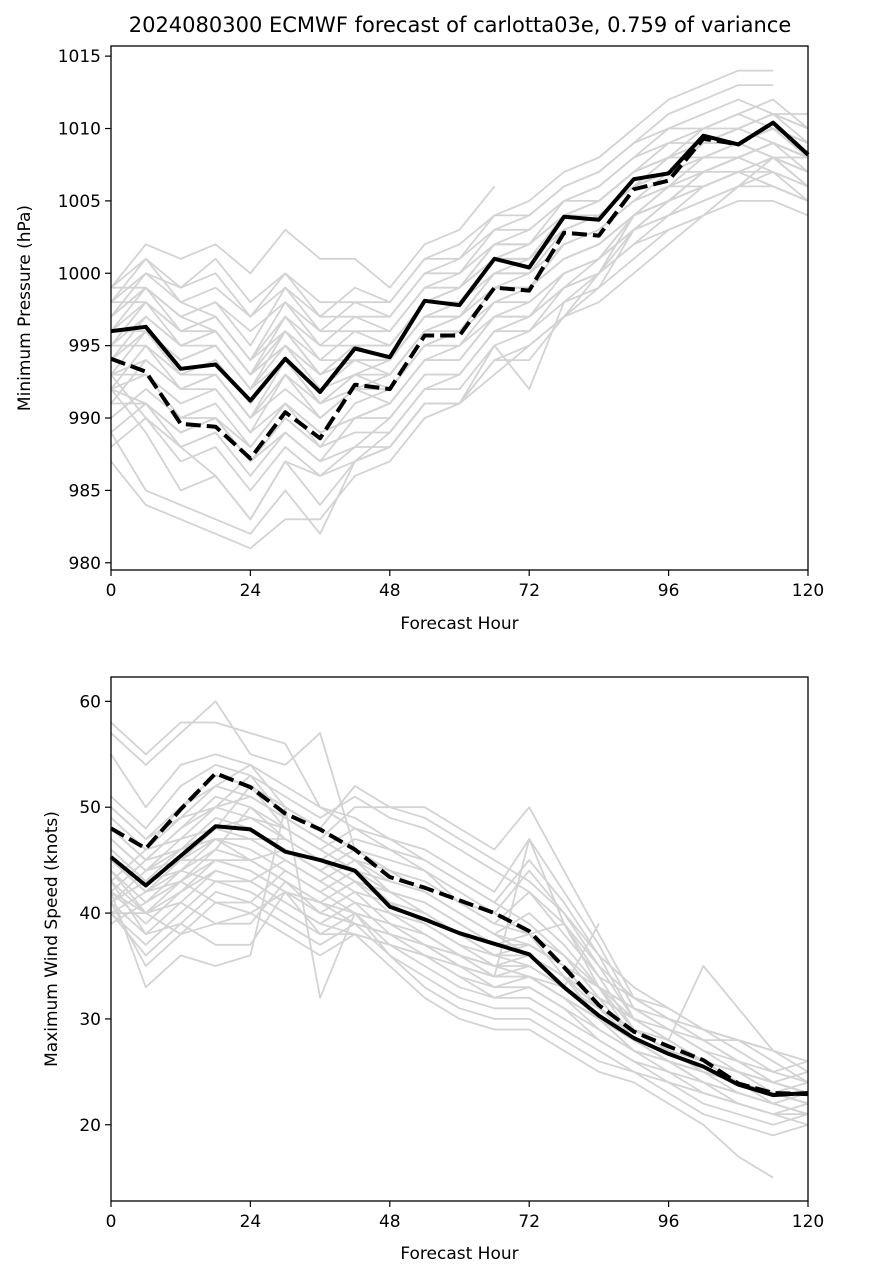  Describe the element at coordinates (529, 1222) in the screenshot. I see `wind-x-tick-label: 72` at that location.